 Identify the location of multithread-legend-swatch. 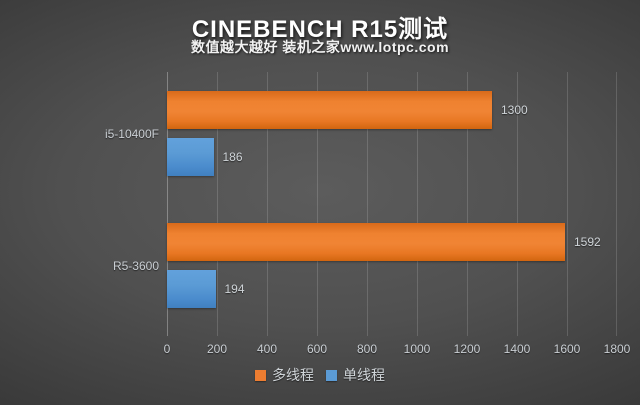
(260, 375).